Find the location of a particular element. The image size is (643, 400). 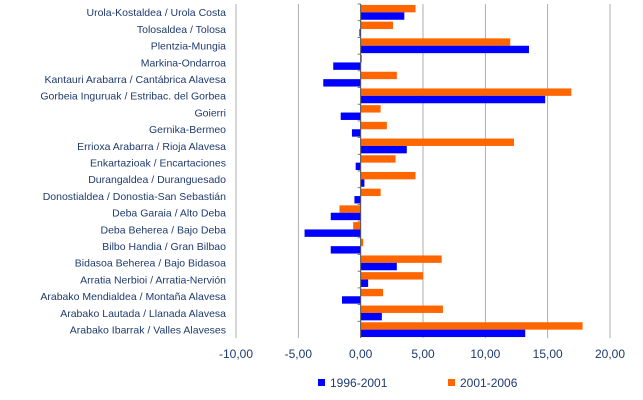

category-label: Deba Beherea / Bajo Deba is located at coordinates (163, 230).